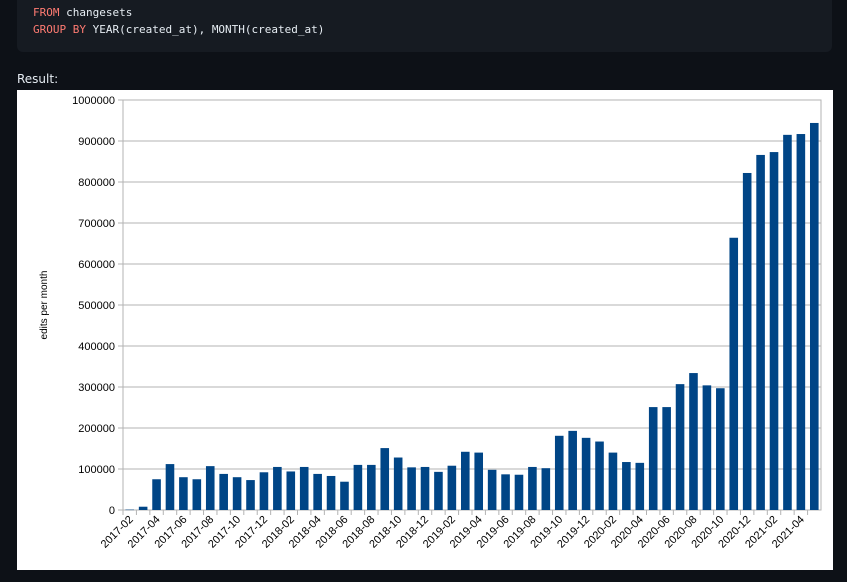 The height and width of the screenshot is (582, 847). Describe the element at coordinates (93, 101) in the screenshot. I see `y-tick-label: 1000000` at that location.